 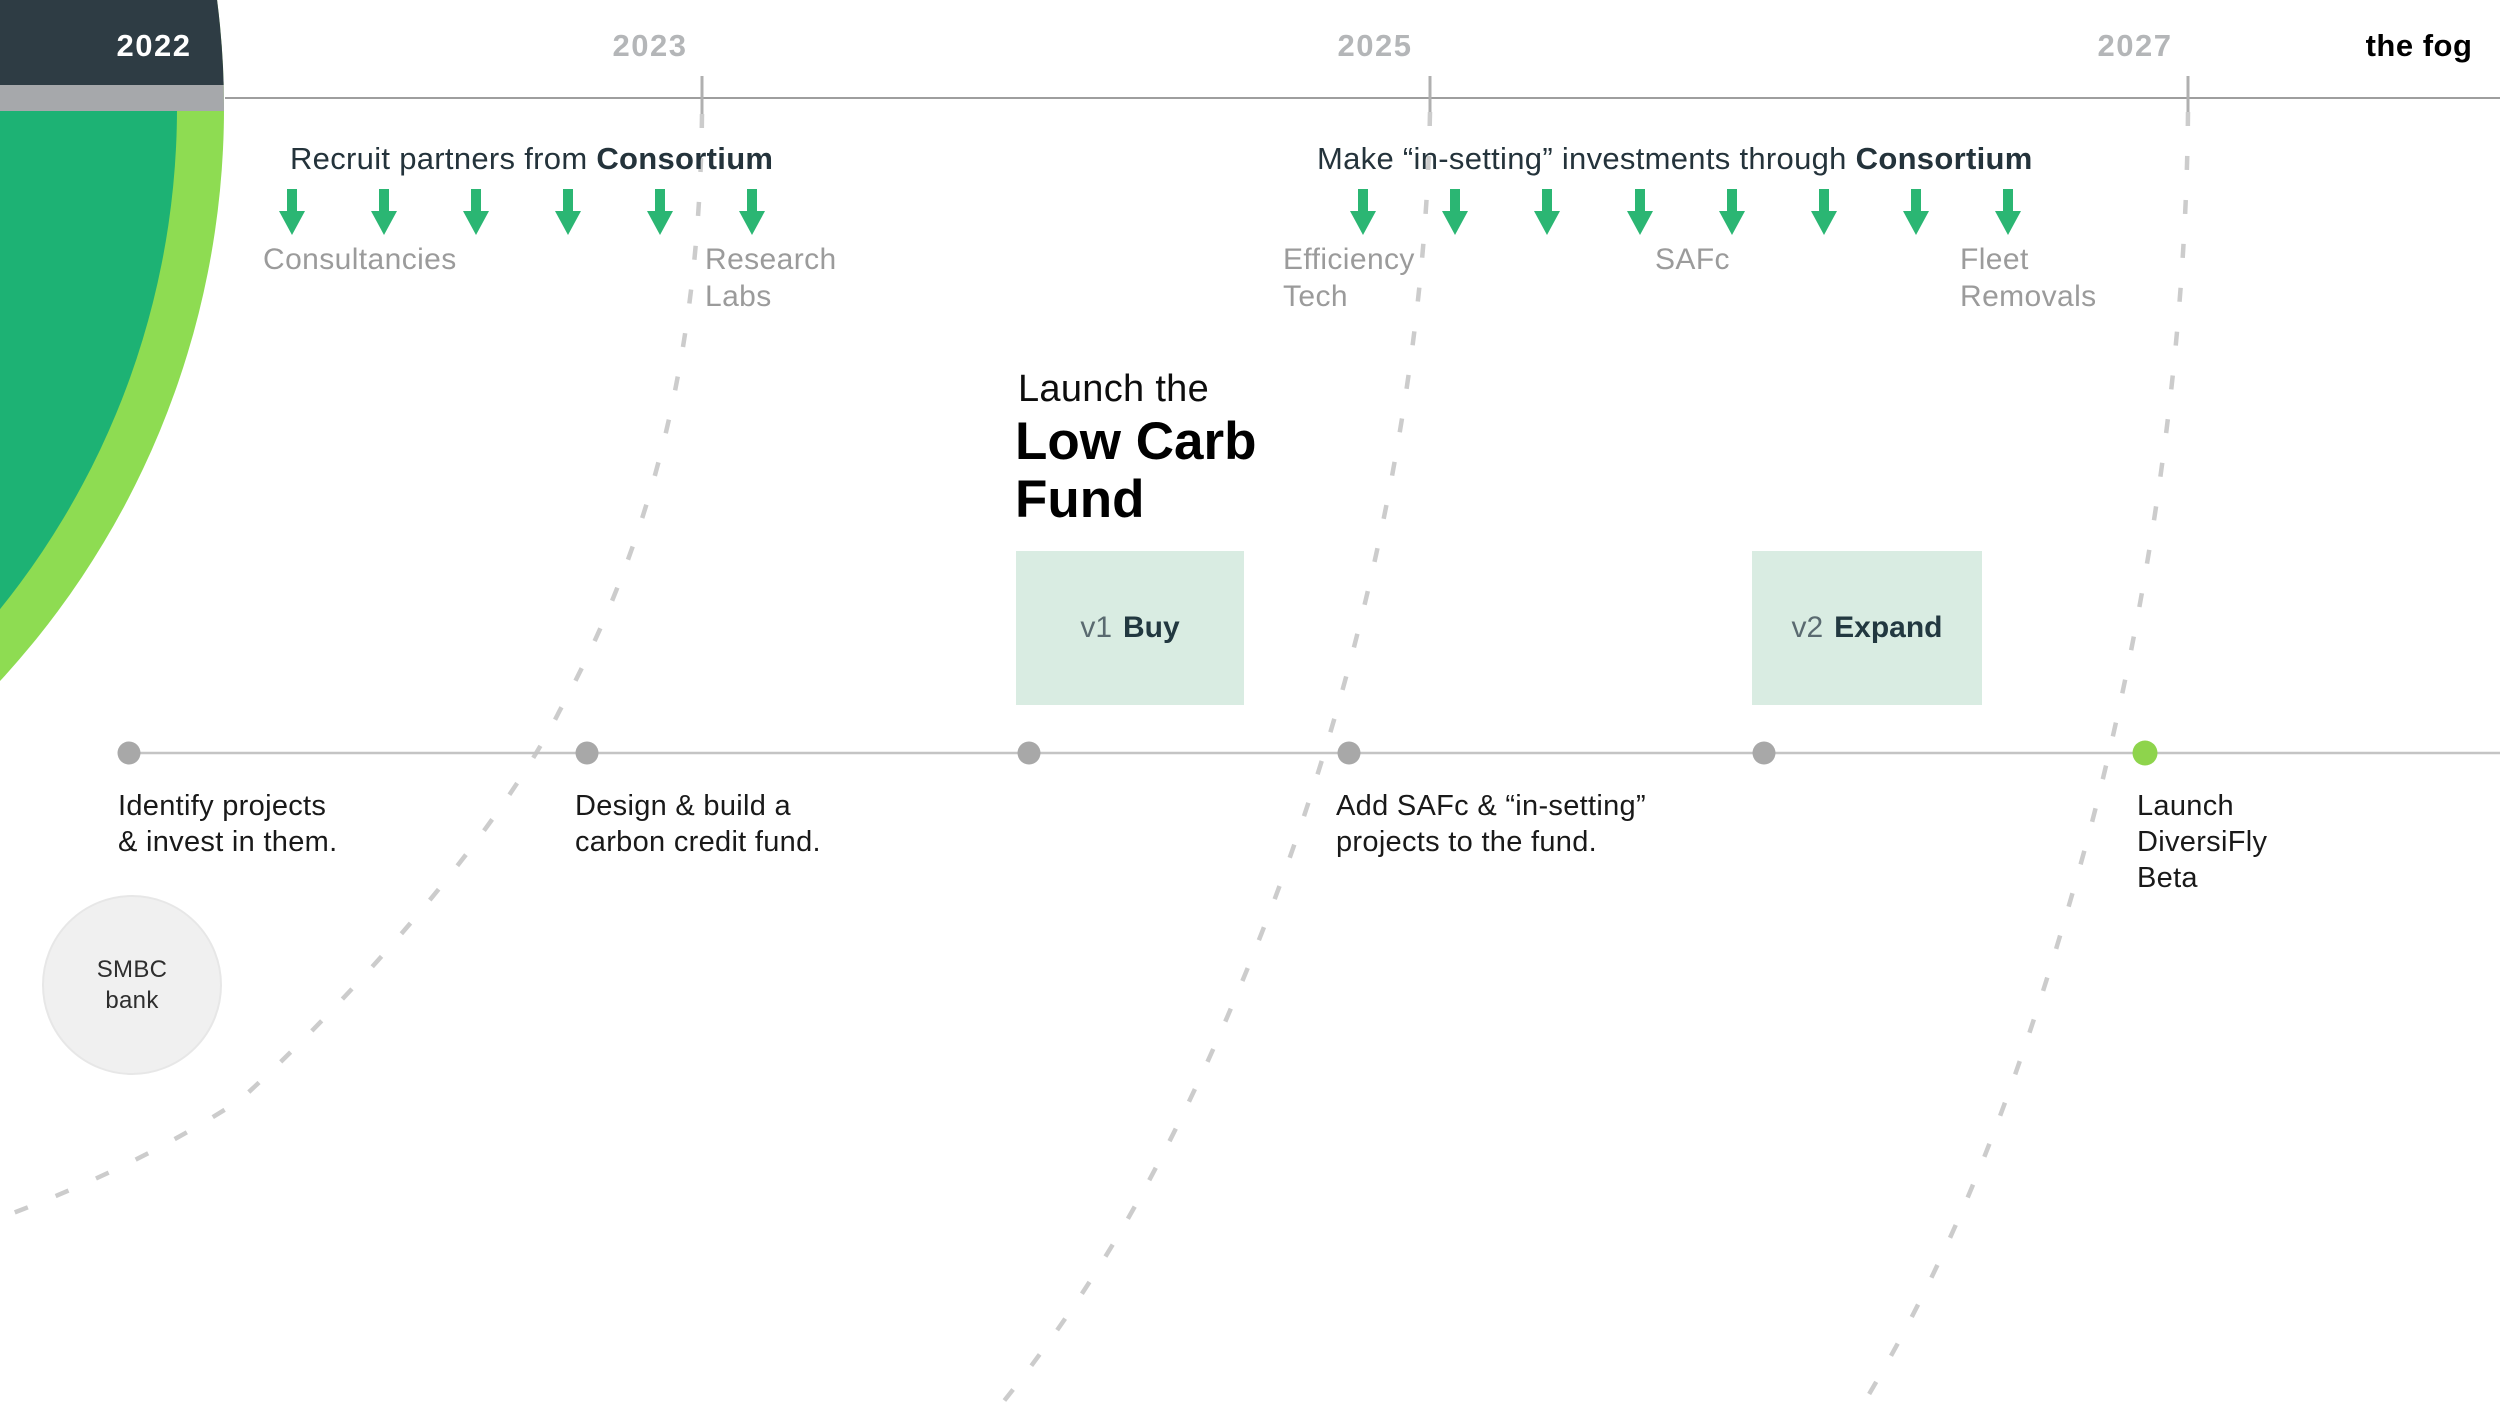 I want to click on section-heading-recruit: Recruit partners from Consortium, so click(x=531, y=159).